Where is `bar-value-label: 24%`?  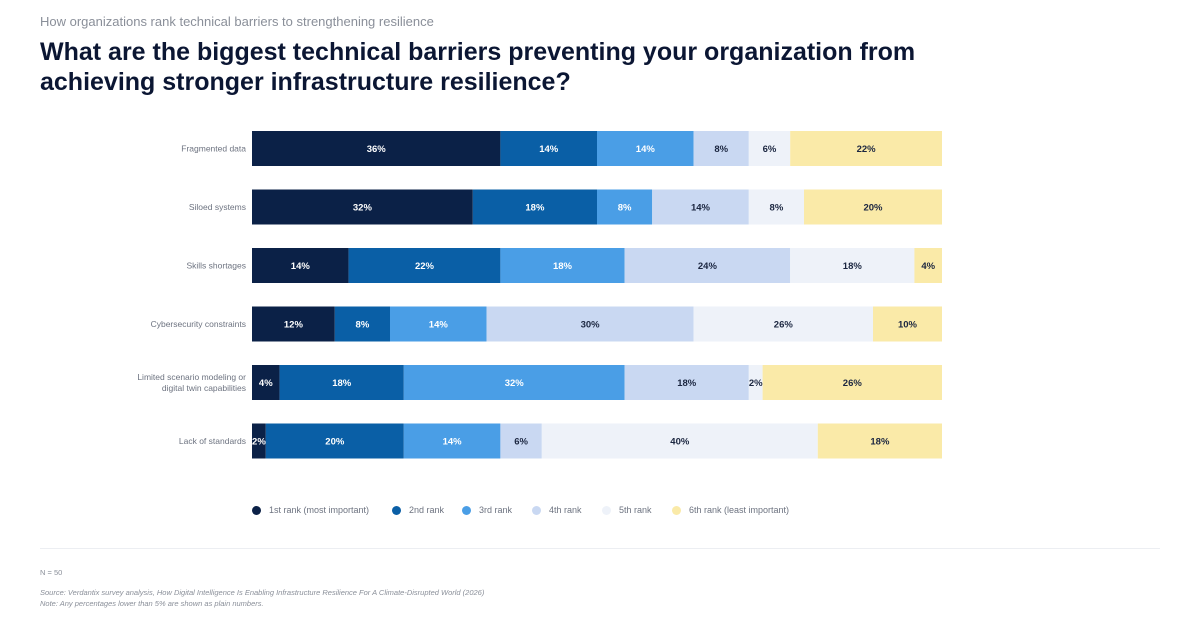
bar-value-label: 24% is located at coordinates (708, 266).